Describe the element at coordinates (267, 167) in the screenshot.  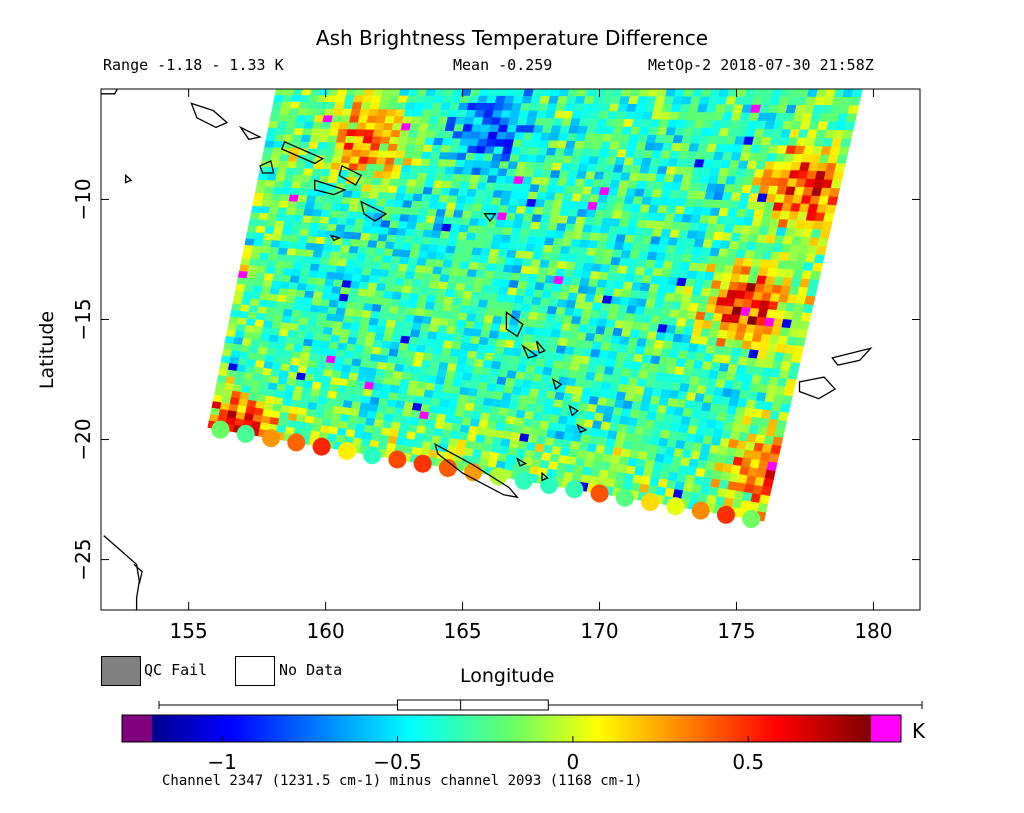
I see `coast-new-georgia` at that location.